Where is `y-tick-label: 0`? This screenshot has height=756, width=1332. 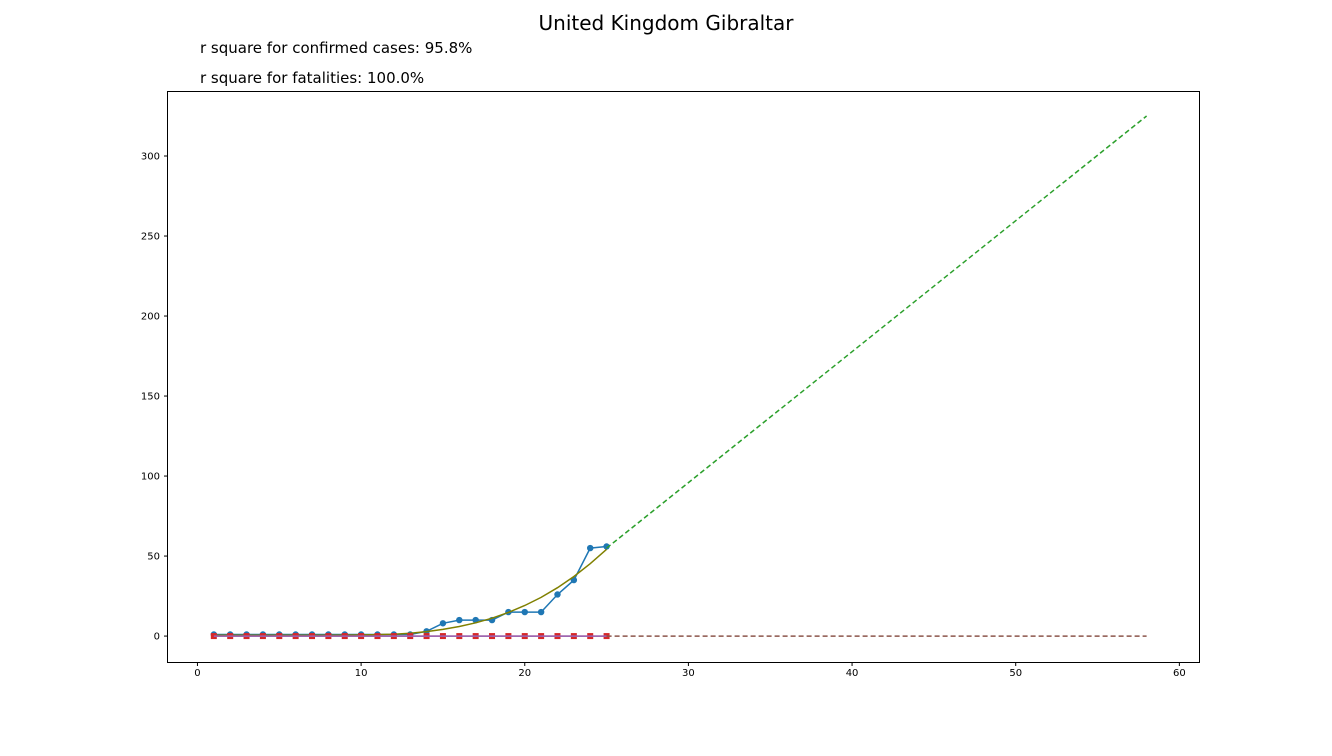 y-tick-label: 0 is located at coordinates (157, 637).